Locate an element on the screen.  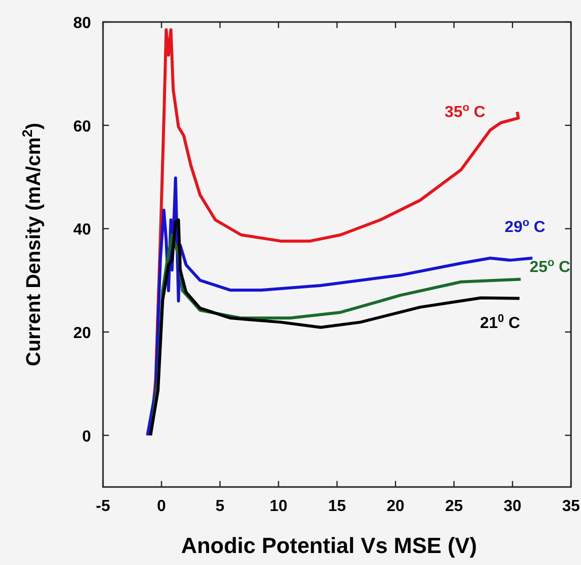
x-tick-label: 20 is located at coordinates (395, 506).